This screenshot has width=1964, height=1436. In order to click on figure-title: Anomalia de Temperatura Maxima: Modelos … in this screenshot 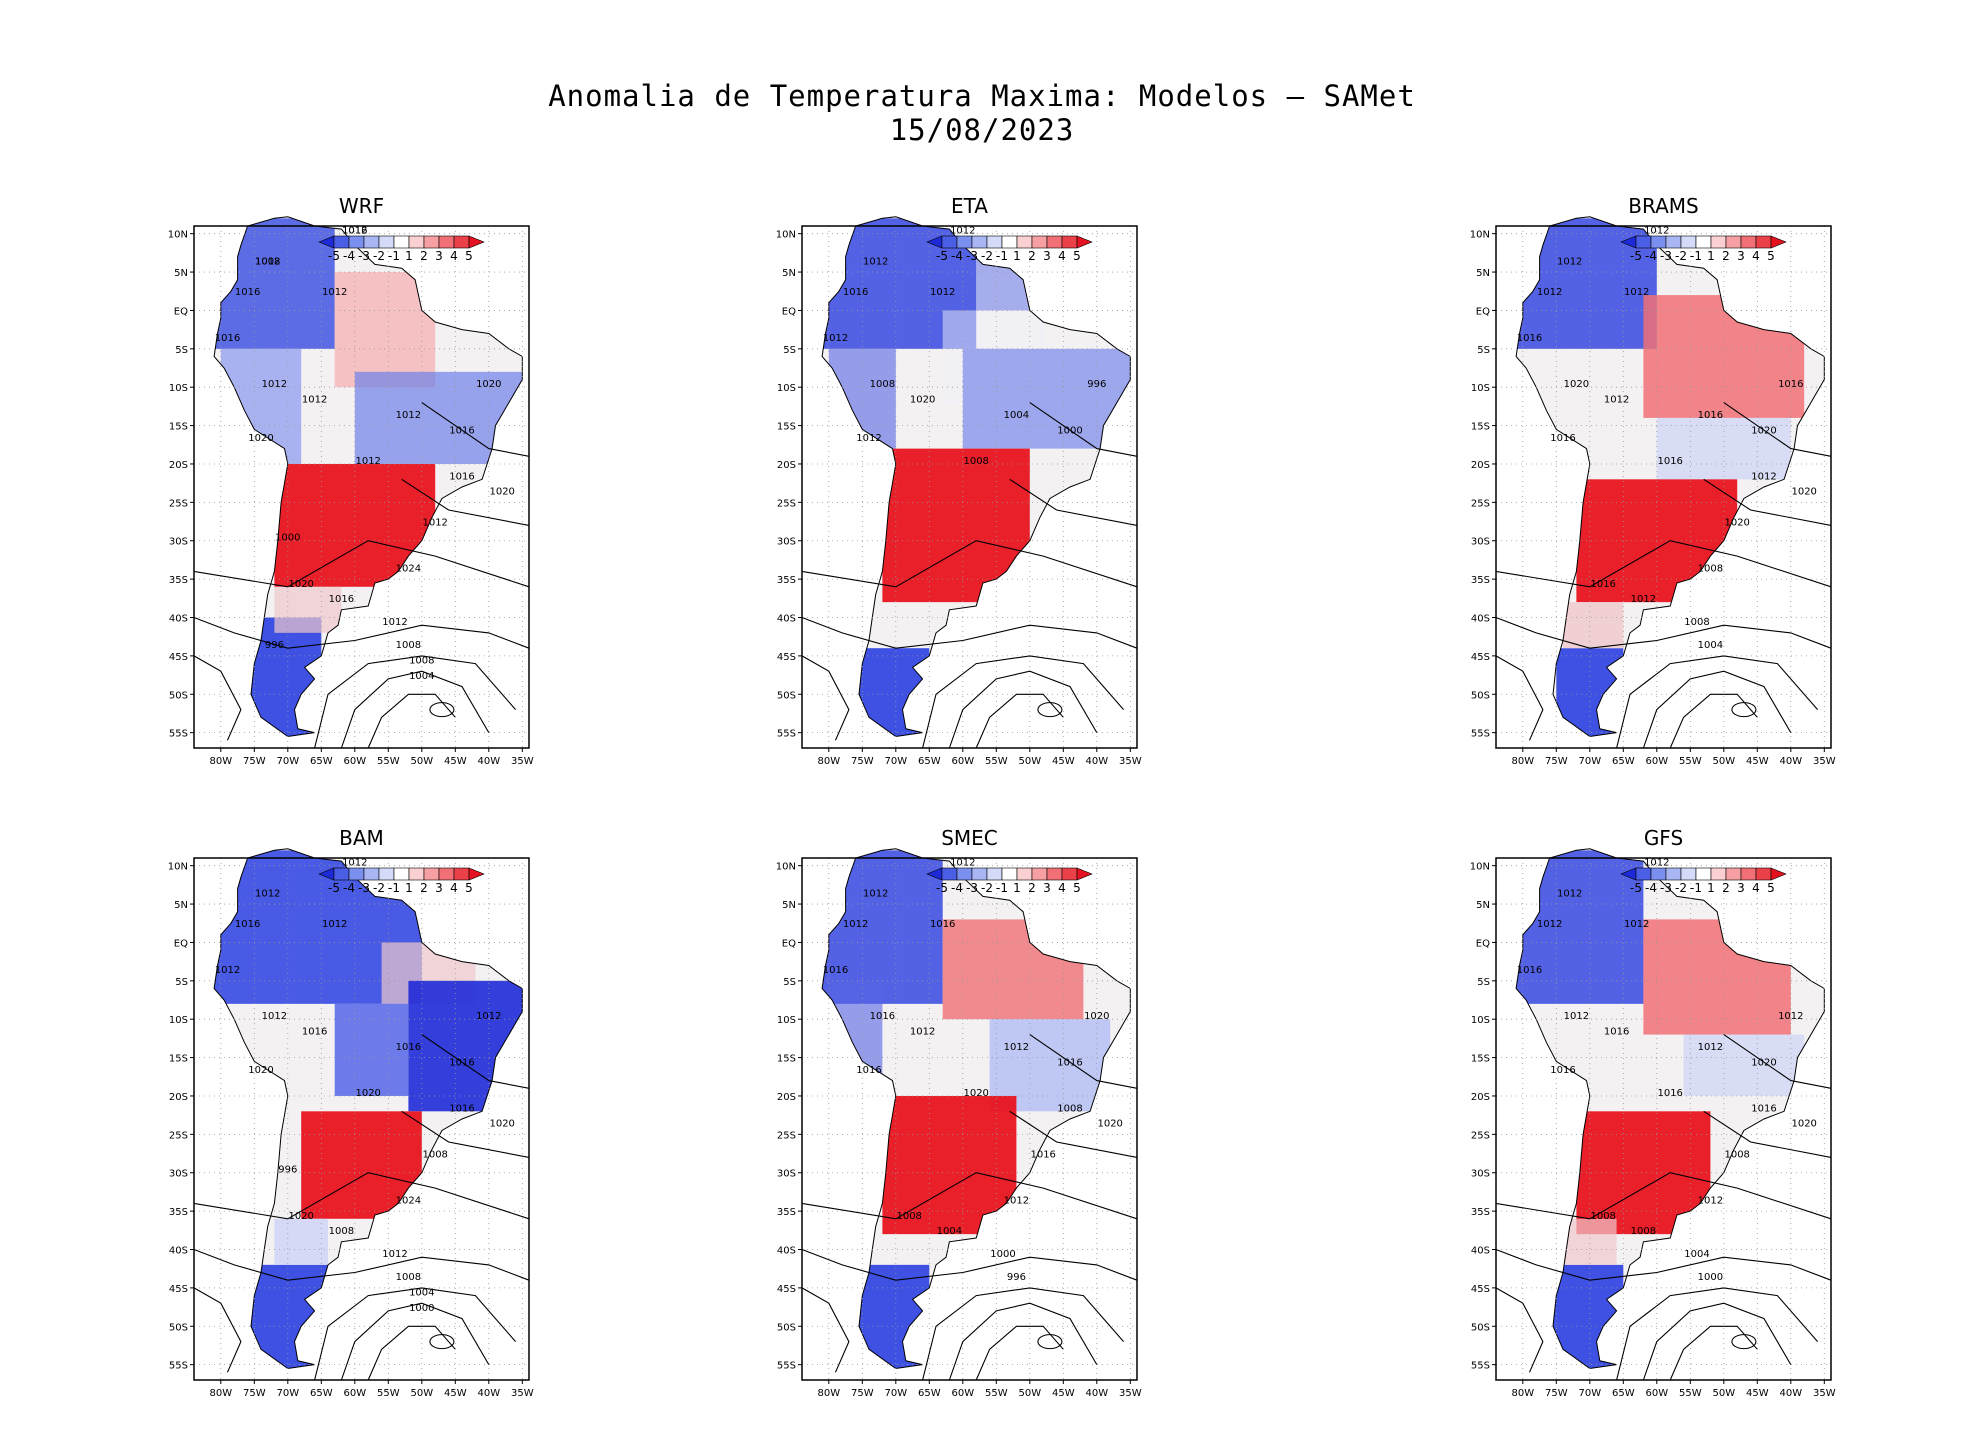, I will do `click(982, 96)`.